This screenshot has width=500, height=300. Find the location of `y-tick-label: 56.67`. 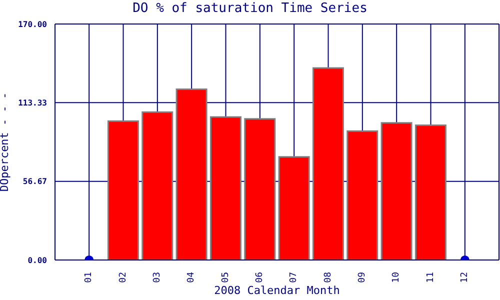

y-tick-label: 56.67 is located at coordinates (35, 181).